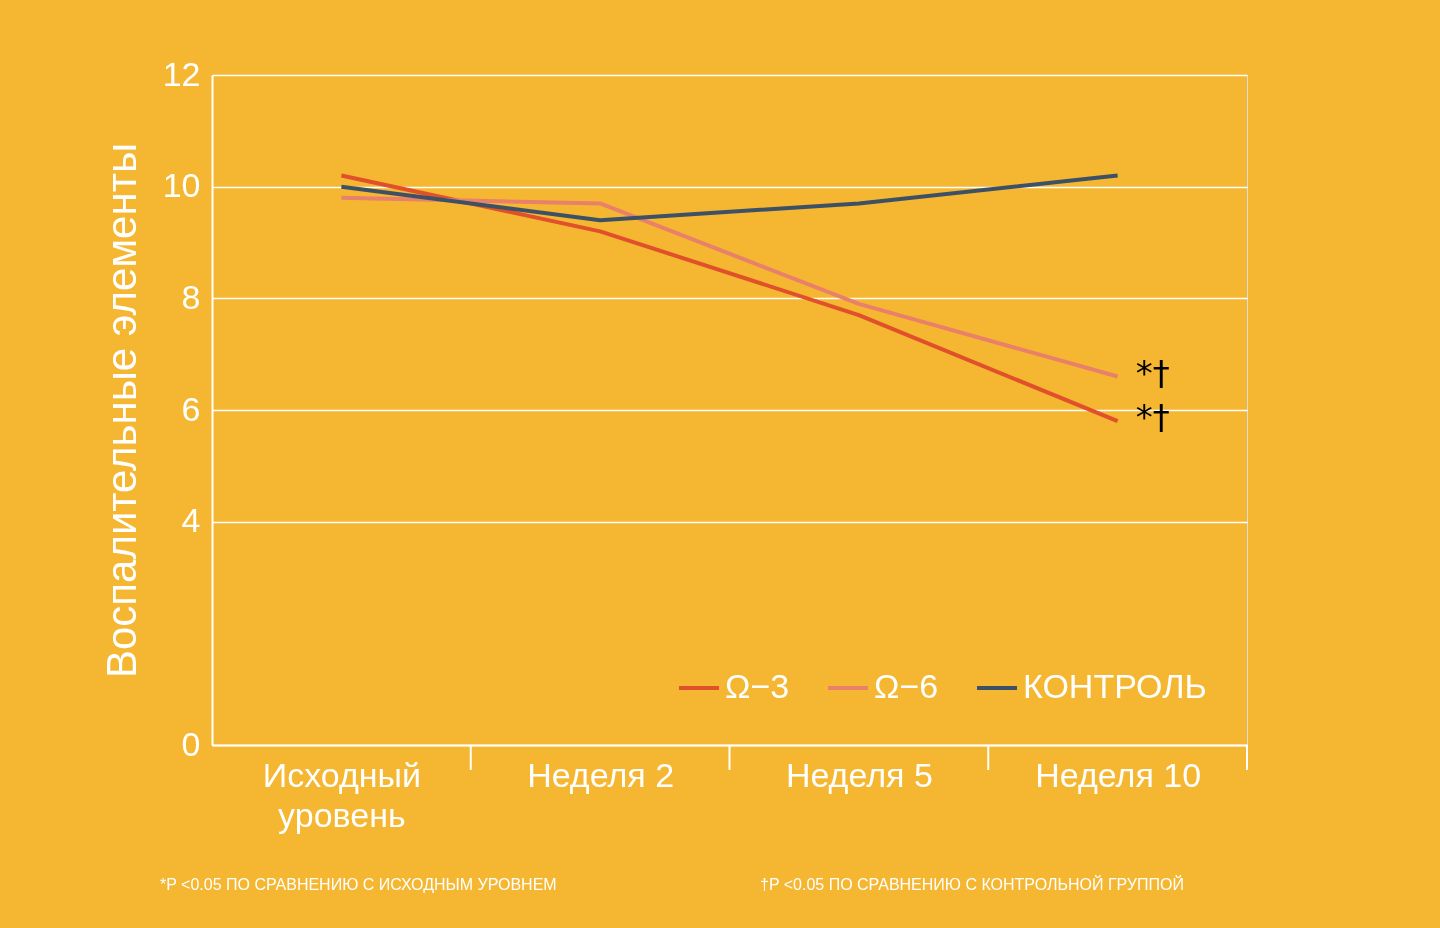  I want to click on x-tick-label: Неделя 10, so click(1118, 774).